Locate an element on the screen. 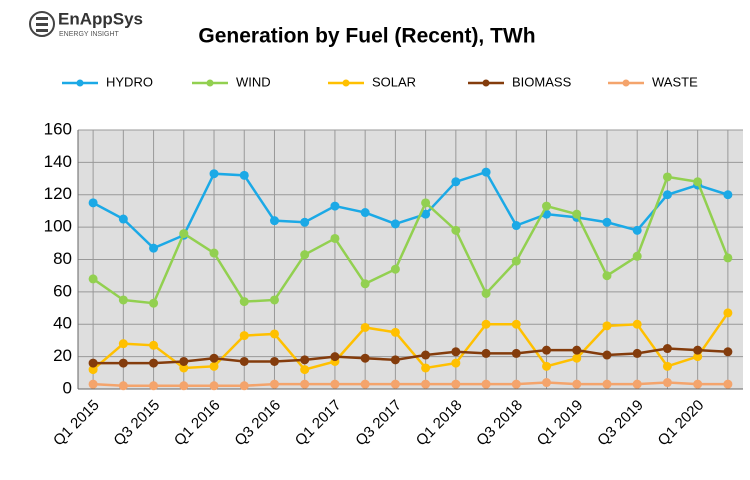 Image resolution: width=750 pixels, height=480 pixels. y-tick-label: 60 is located at coordinates (62, 290).